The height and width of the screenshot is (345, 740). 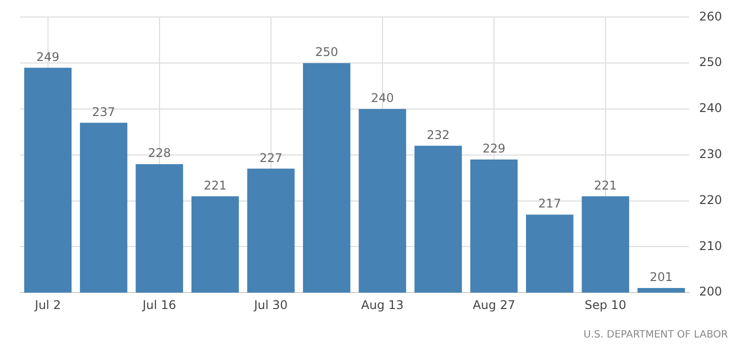 I want to click on data-label: 217, so click(x=550, y=203).